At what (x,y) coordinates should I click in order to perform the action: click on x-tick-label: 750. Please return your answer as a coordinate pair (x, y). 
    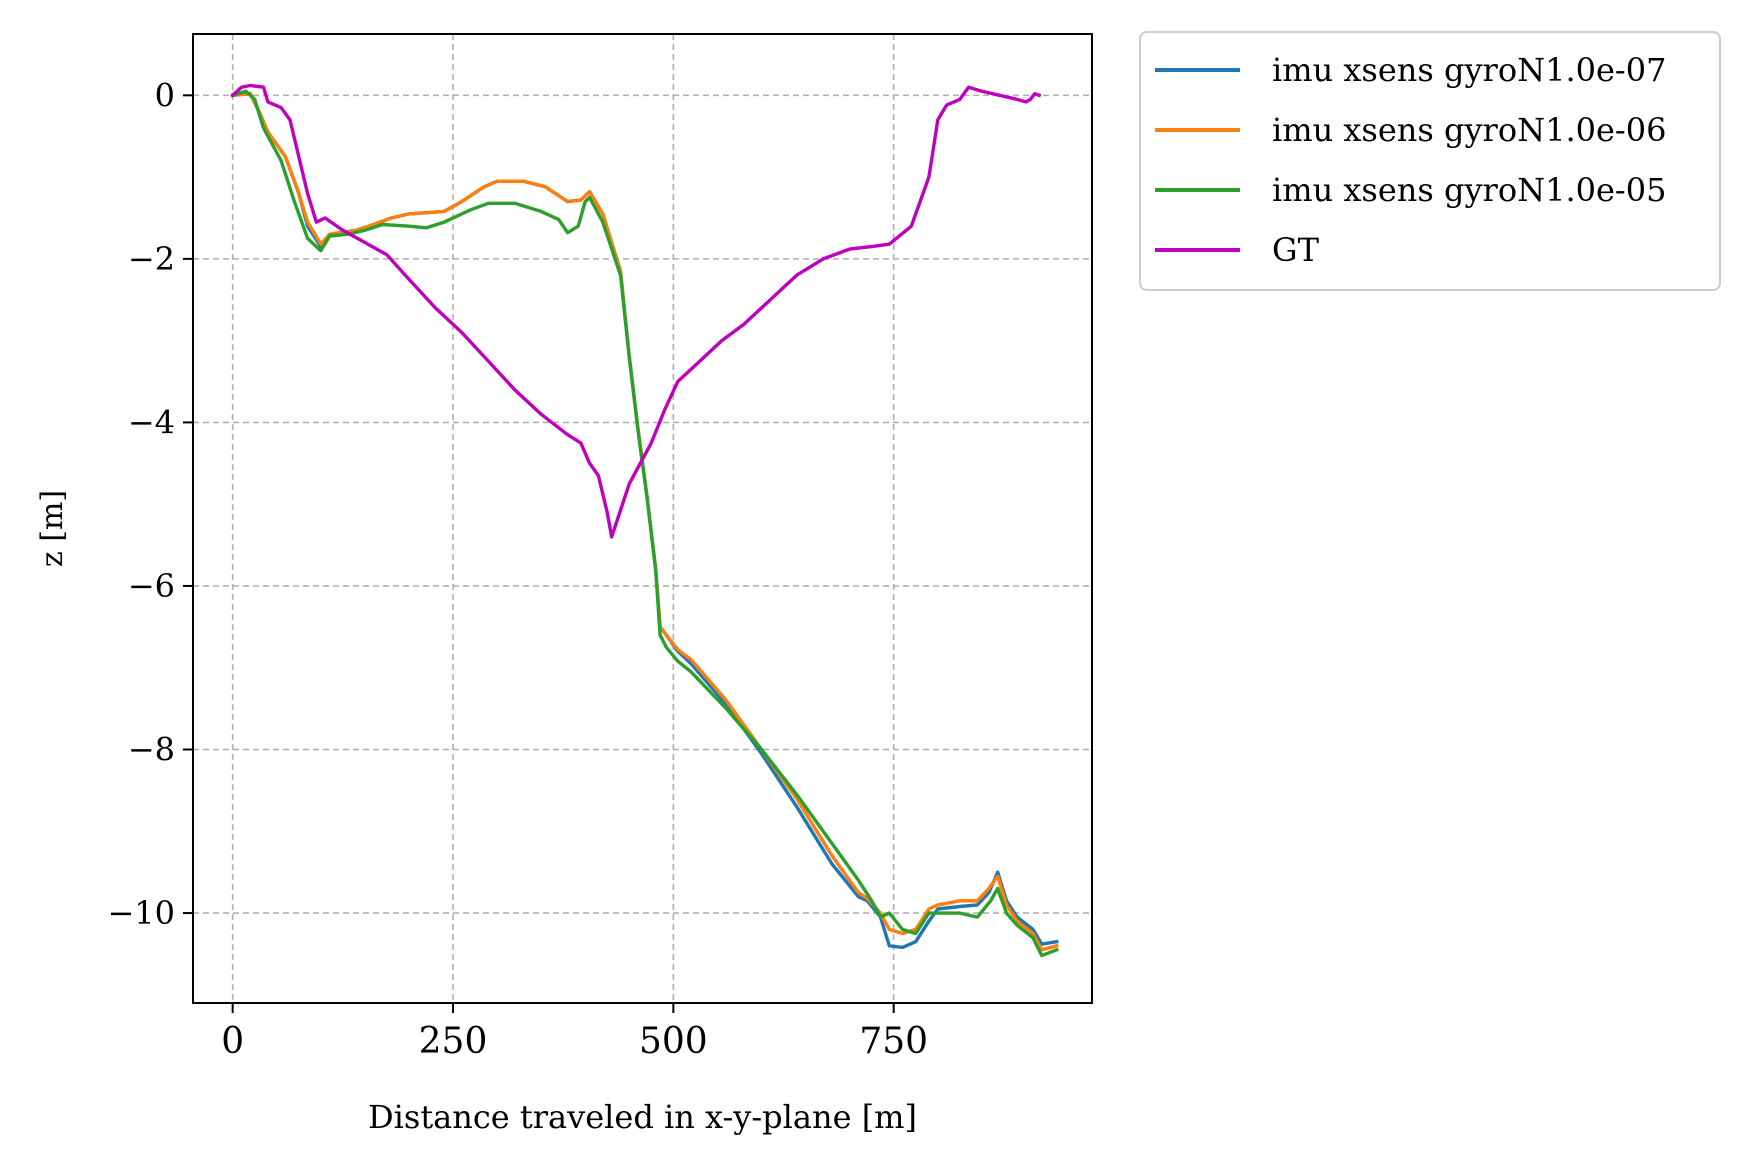
    Looking at the image, I should click on (893, 1041).